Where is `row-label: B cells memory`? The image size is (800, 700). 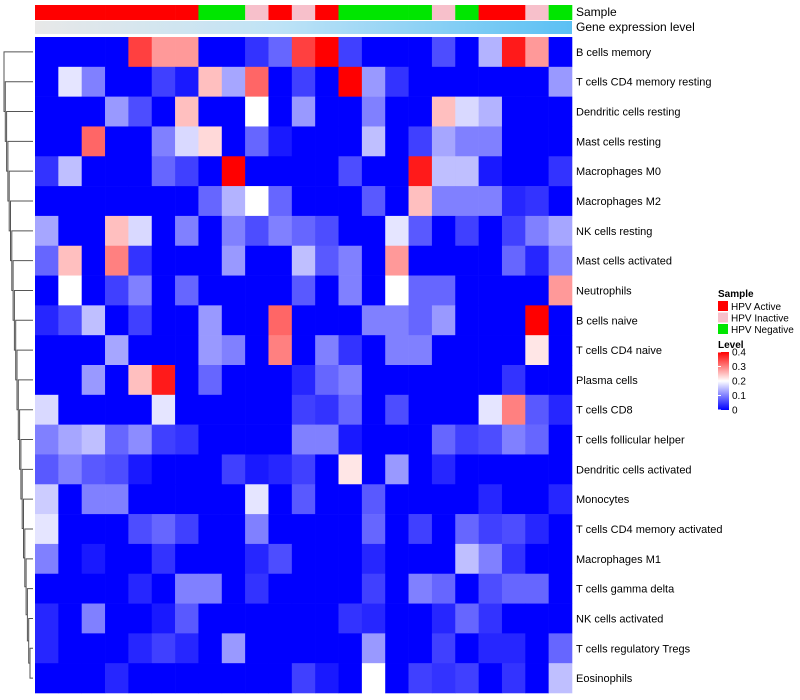
row-label: B cells memory is located at coordinates (614, 53).